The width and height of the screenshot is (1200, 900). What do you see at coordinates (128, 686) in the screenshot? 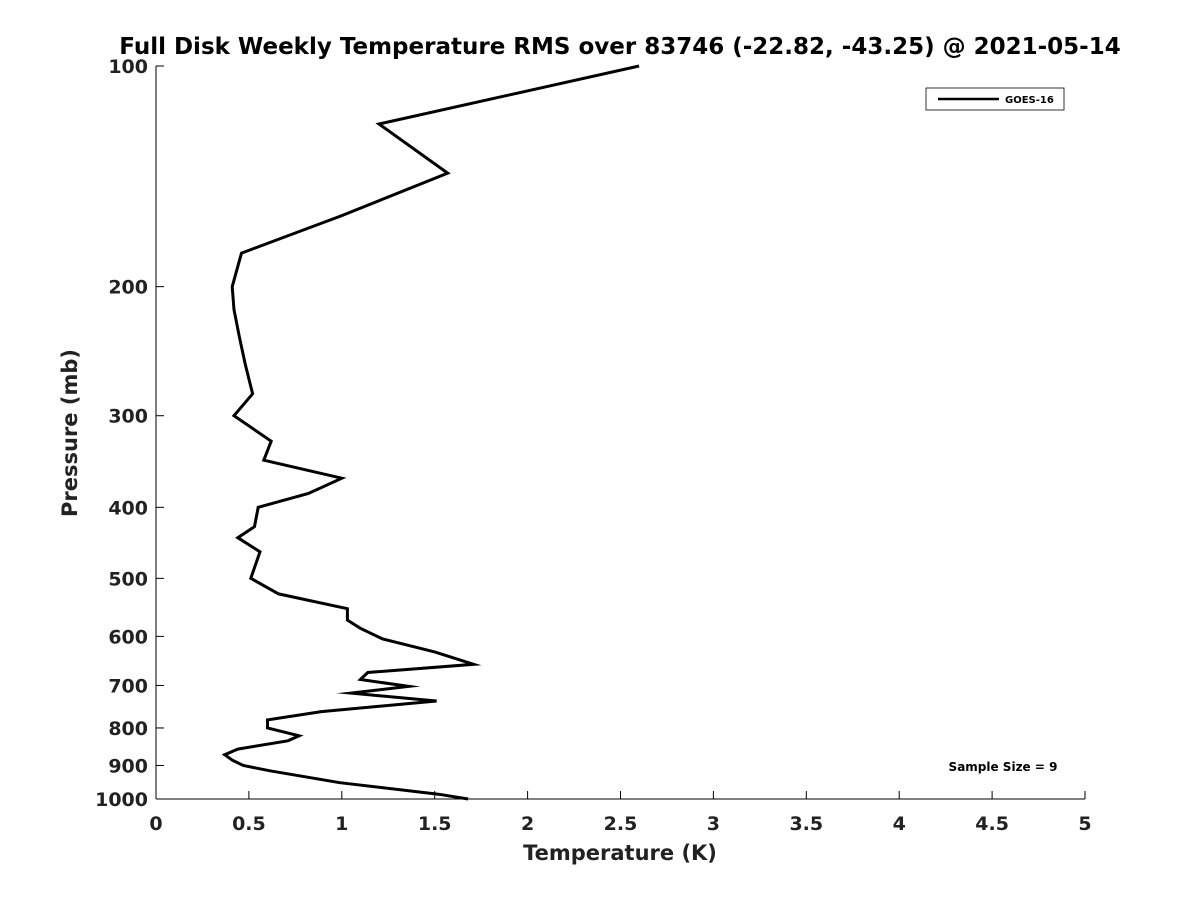
I see `y-tick-label: 700` at bounding box center [128, 686].